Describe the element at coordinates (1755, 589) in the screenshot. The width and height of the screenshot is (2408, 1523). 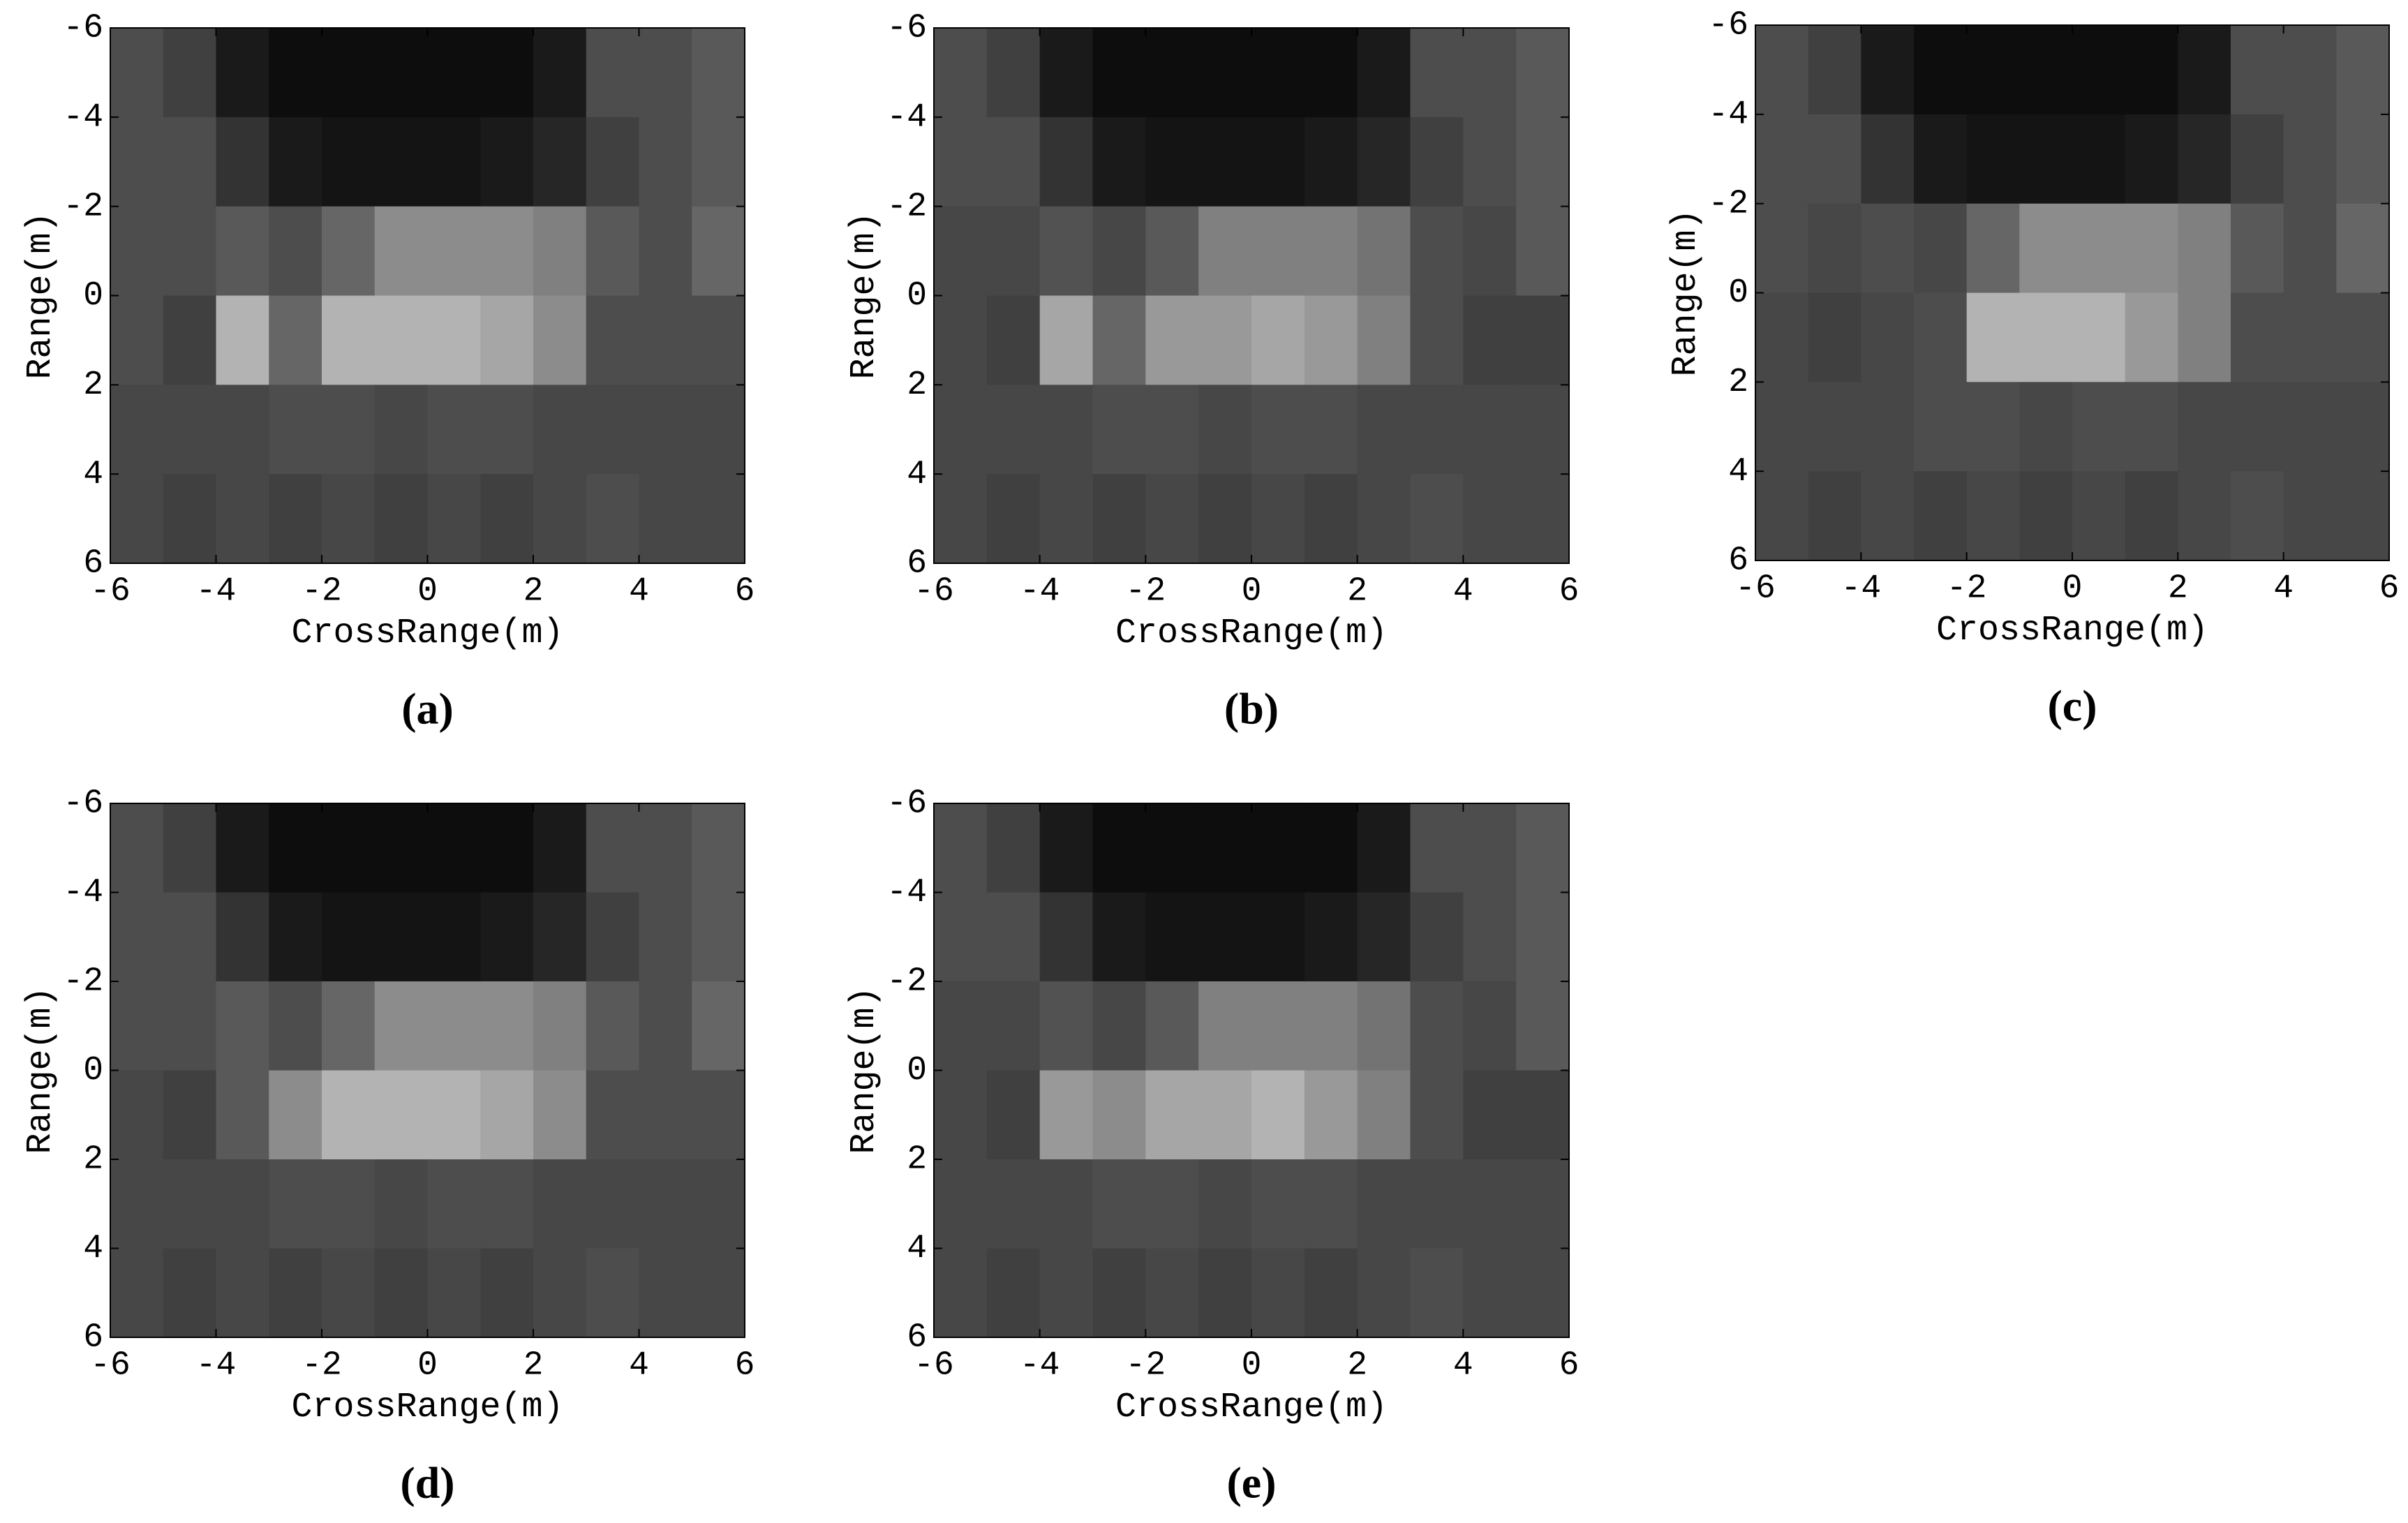
I see `x-tick-label: -6` at that location.